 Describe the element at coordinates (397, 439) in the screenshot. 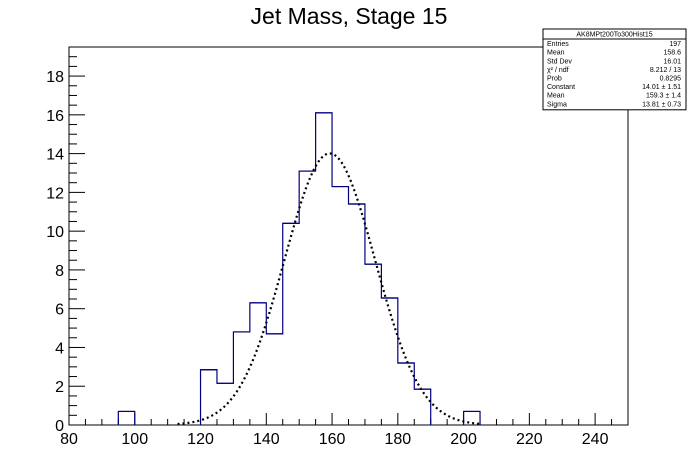

I see `x-tick-label: 180` at that location.